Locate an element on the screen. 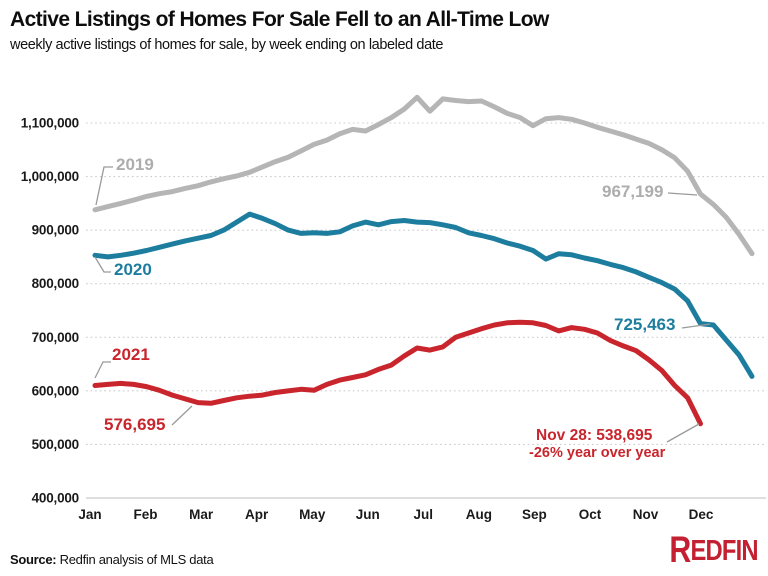 This screenshot has width=768, height=576. x-tick-label: Sep is located at coordinates (534, 514).